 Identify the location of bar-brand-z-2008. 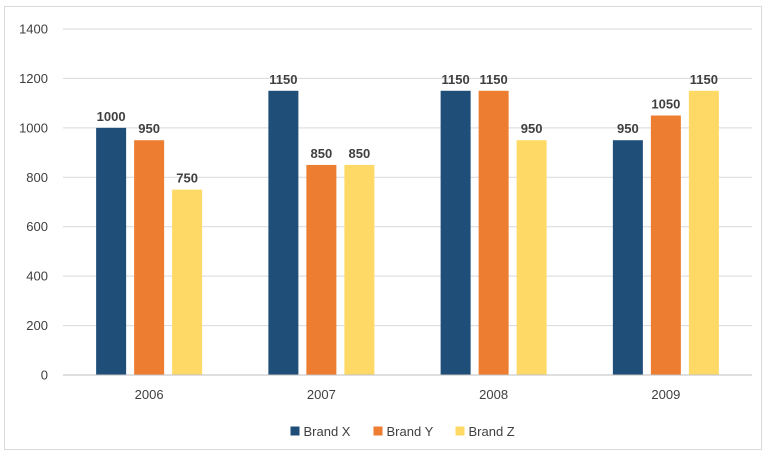
(531, 257).